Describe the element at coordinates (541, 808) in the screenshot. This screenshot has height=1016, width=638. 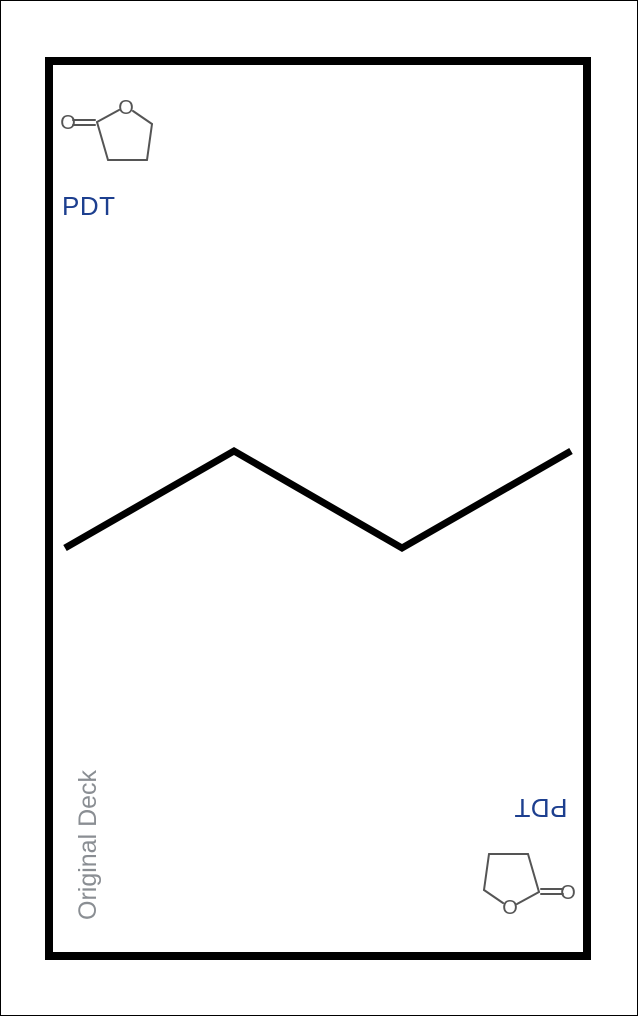
I see `card-label-bottom: PDT` at that location.